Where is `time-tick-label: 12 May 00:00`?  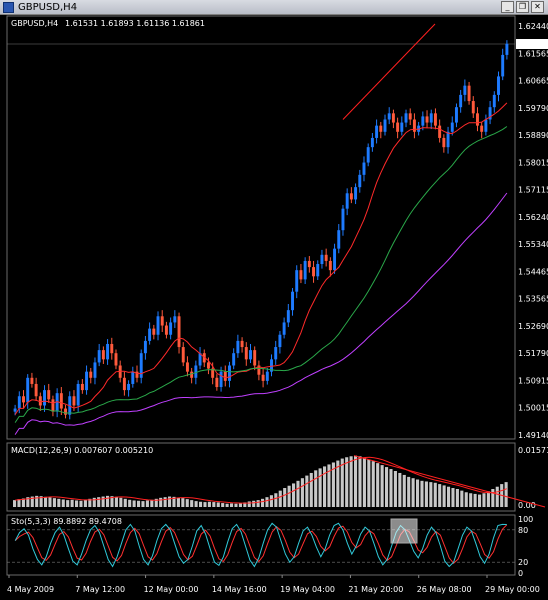 time-tick-label: 12 May 00:00 is located at coordinates (171, 589).